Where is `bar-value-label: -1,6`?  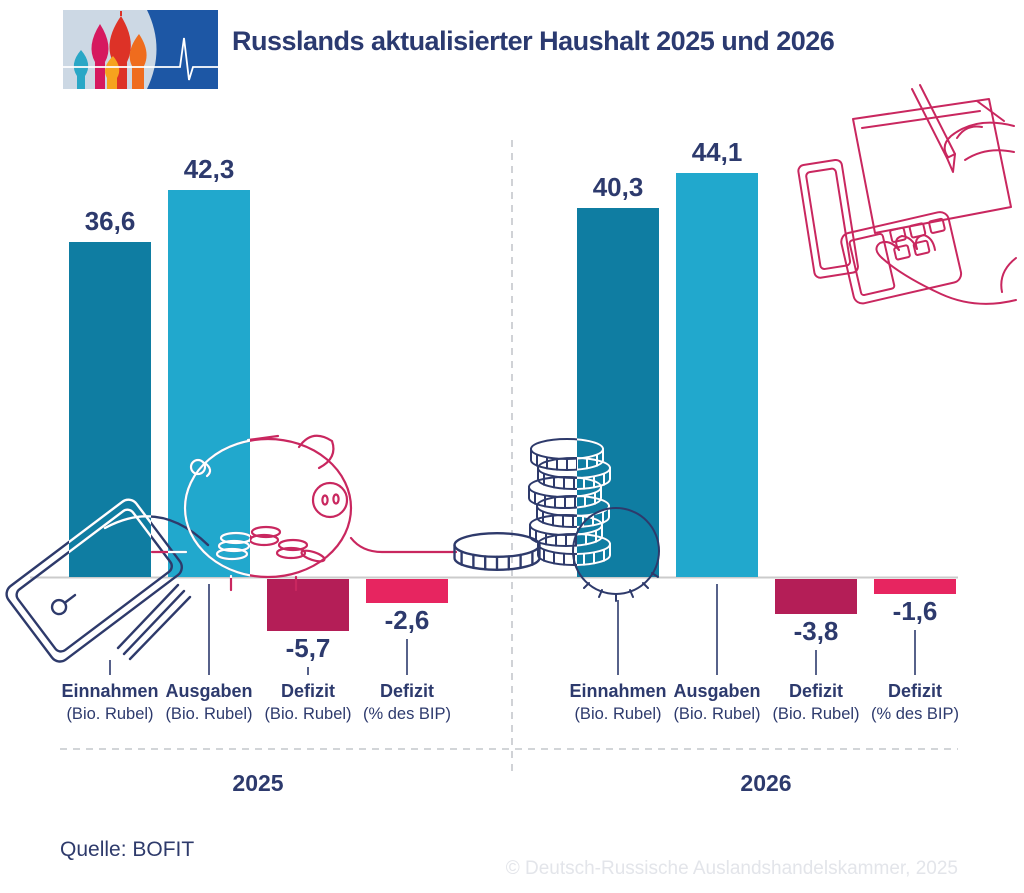
bar-value-label: -1,6 is located at coordinates (915, 611).